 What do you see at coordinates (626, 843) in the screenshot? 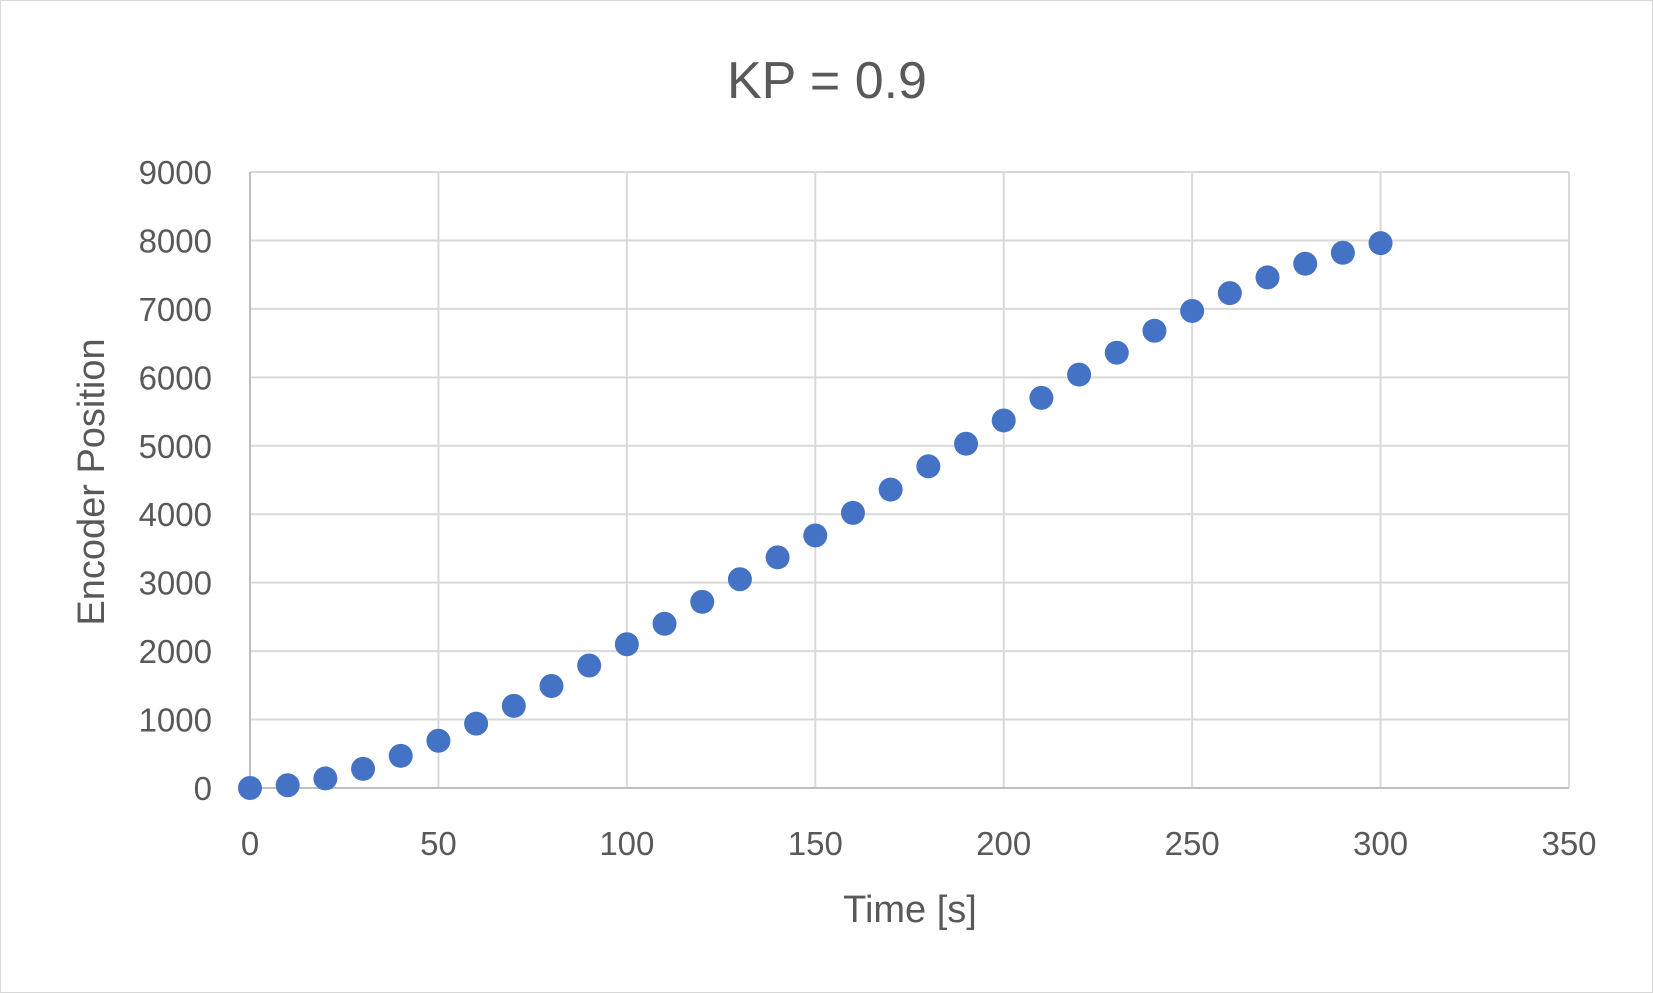
I see `x-tick-label: 100` at bounding box center [626, 843].